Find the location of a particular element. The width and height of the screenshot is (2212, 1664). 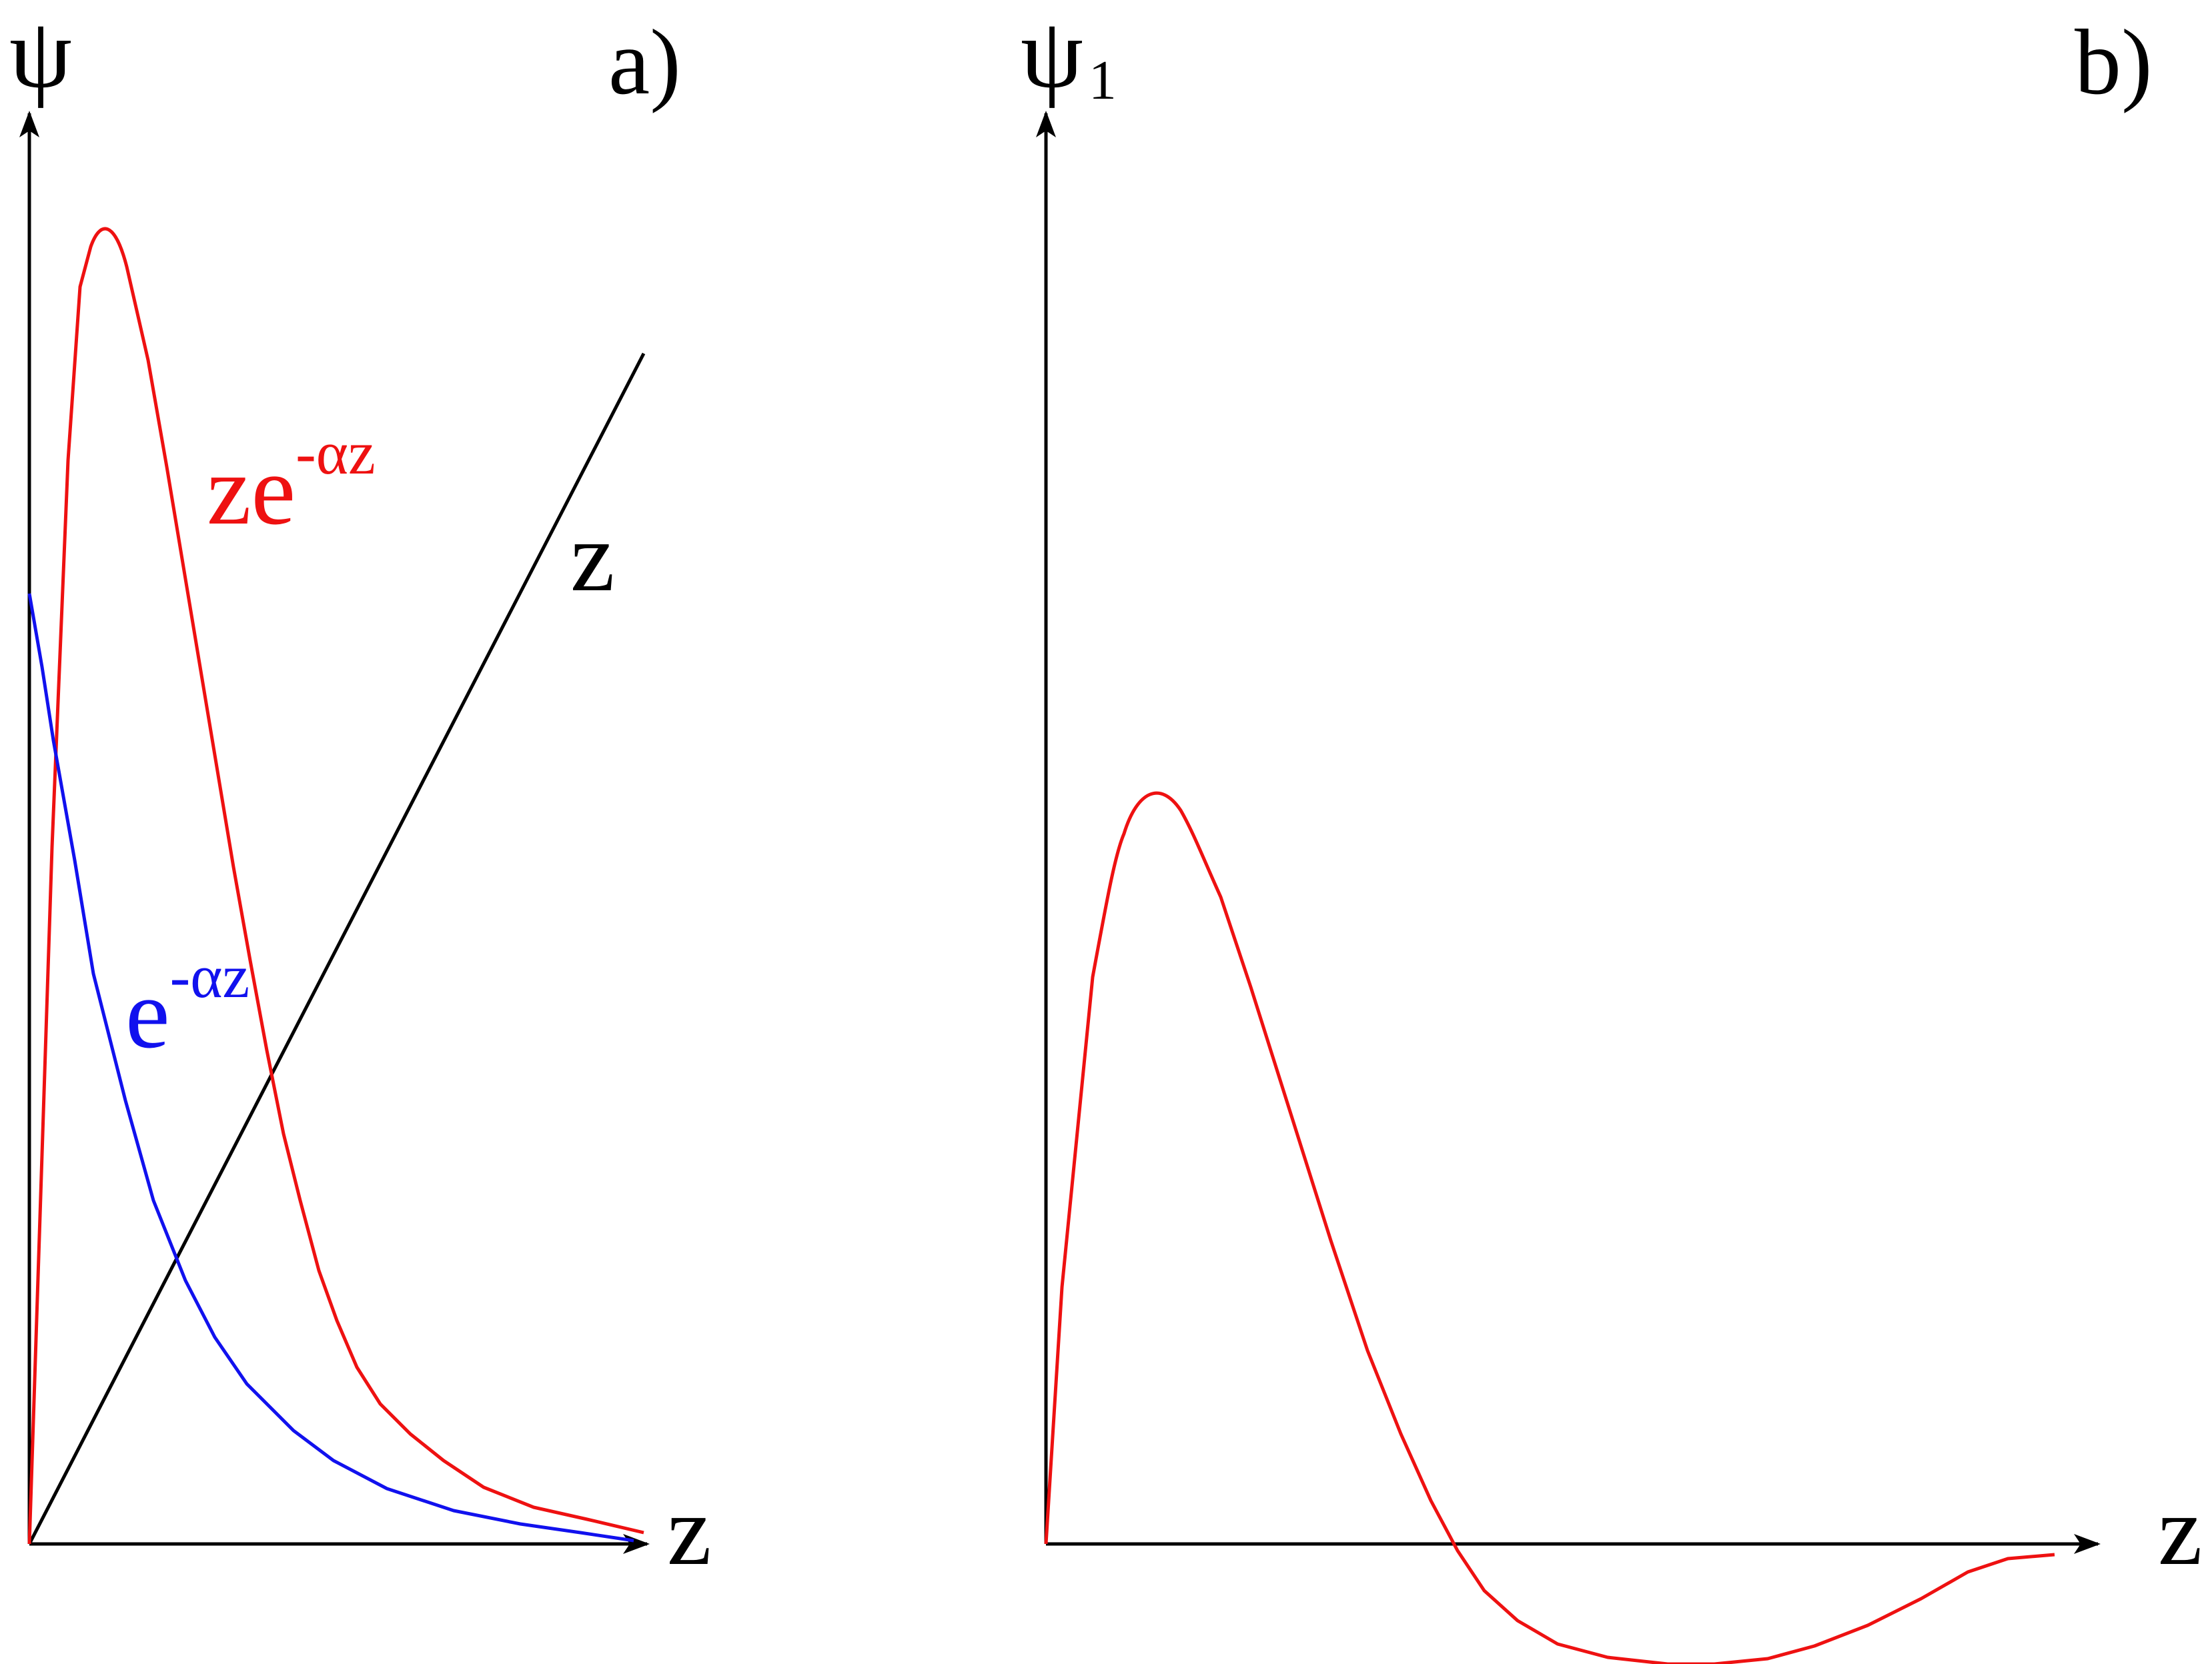

curve-ze-label: ze-αz is located at coordinates (291, 483).